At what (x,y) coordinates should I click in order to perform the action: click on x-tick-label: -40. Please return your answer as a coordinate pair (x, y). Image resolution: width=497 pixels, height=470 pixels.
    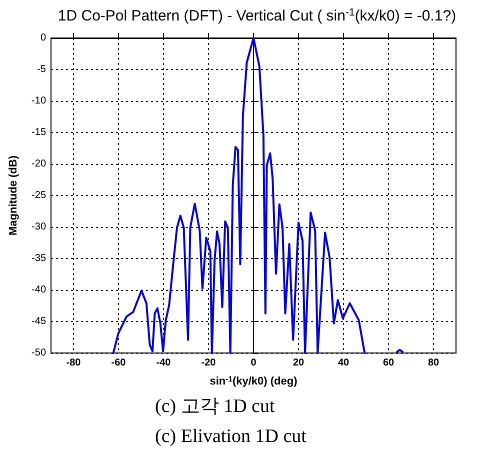
    Looking at the image, I should click on (164, 363).